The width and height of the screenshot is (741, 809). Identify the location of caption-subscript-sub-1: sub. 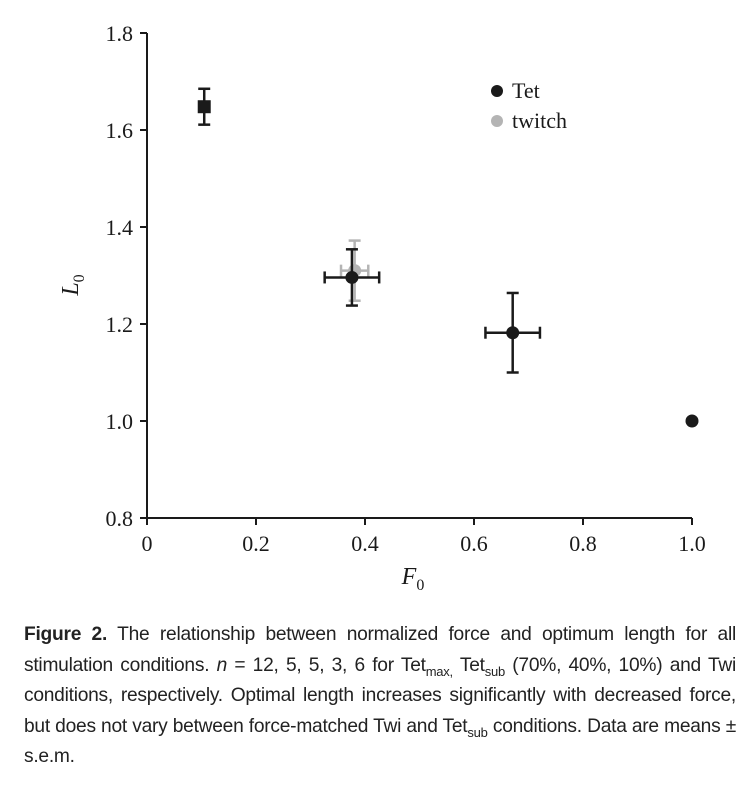
(494, 671).